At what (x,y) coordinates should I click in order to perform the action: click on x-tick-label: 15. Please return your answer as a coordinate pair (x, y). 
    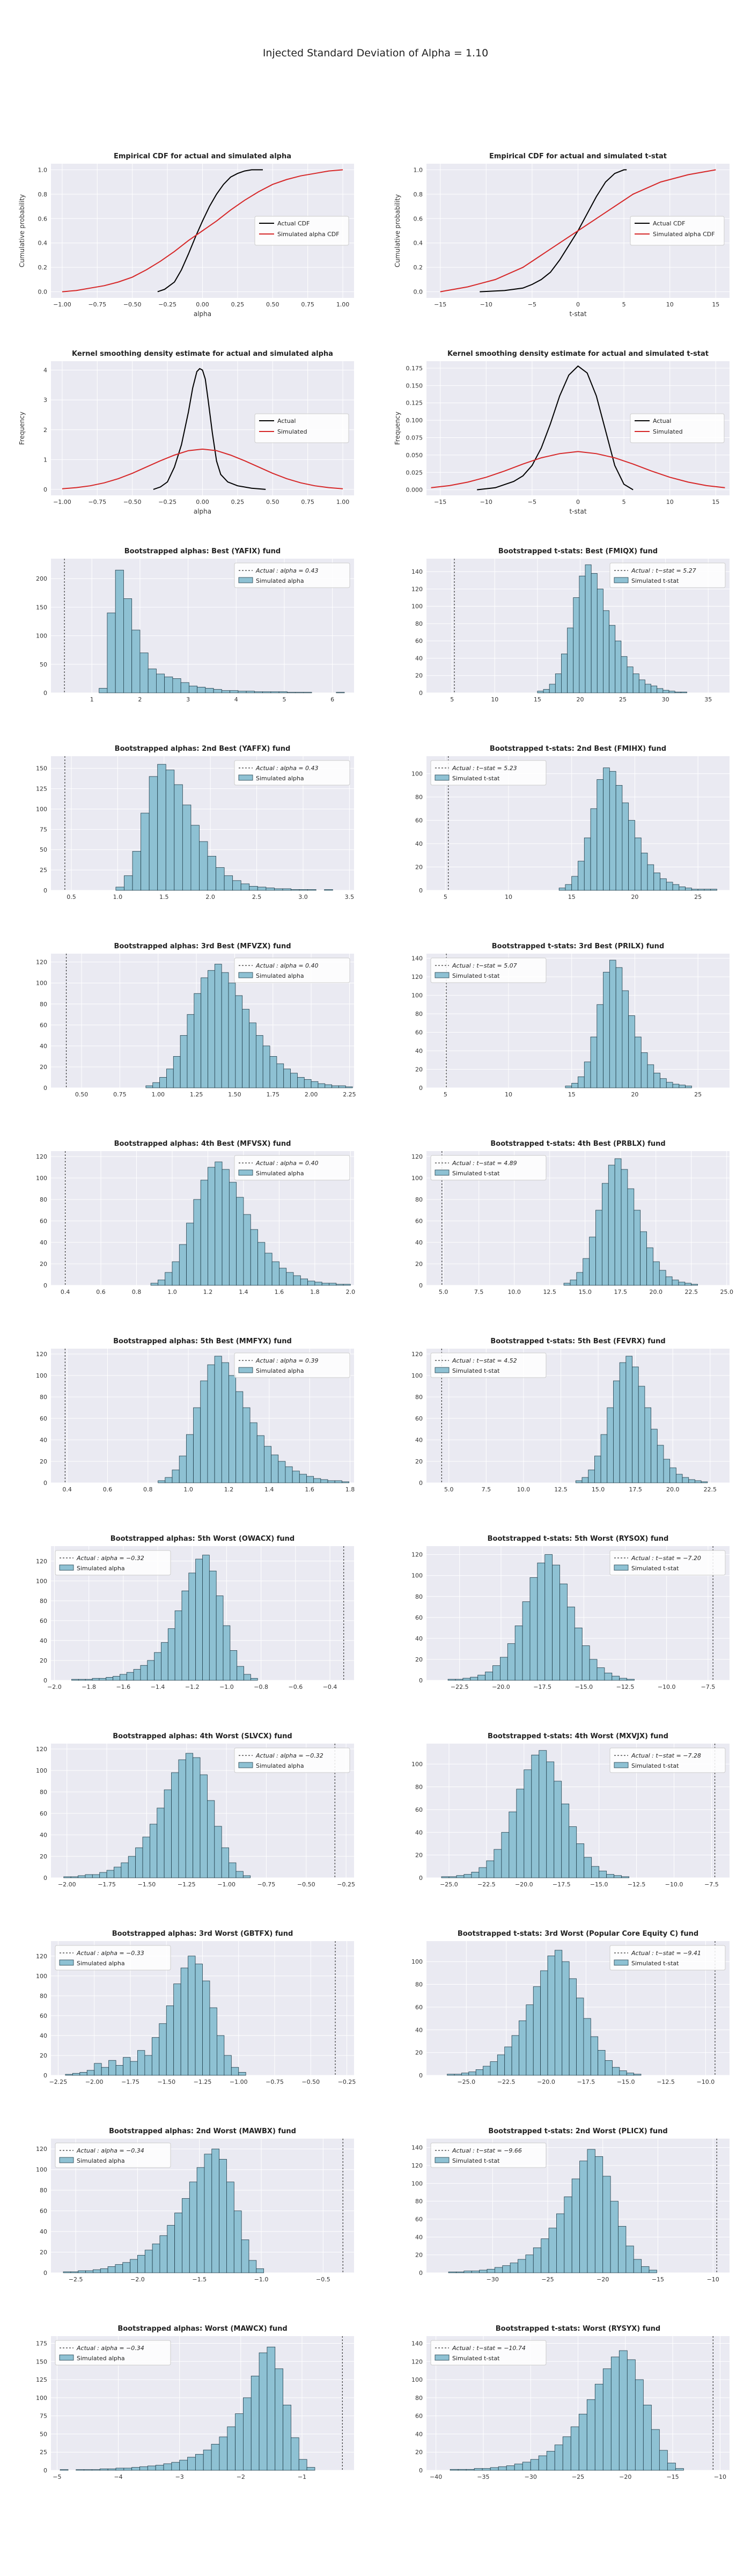
    Looking at the image, I should click on (537, 699).